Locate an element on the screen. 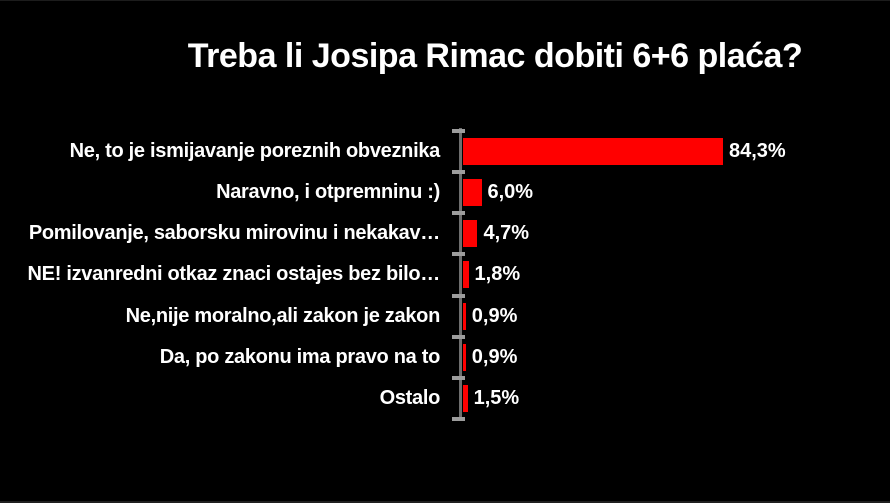 The height and width of the screenshot is (503, 890). category-label: Da, po zakonu ima pravo na to is located at coordinates (300, 356).